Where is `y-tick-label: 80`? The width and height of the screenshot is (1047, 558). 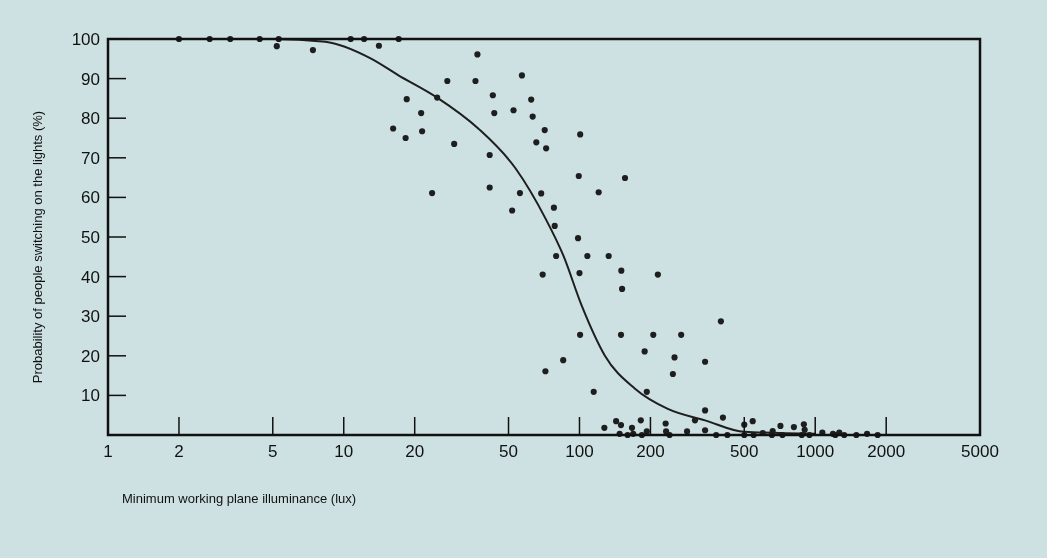 y-tick-label: 80 is located at coordinates (90, 119).